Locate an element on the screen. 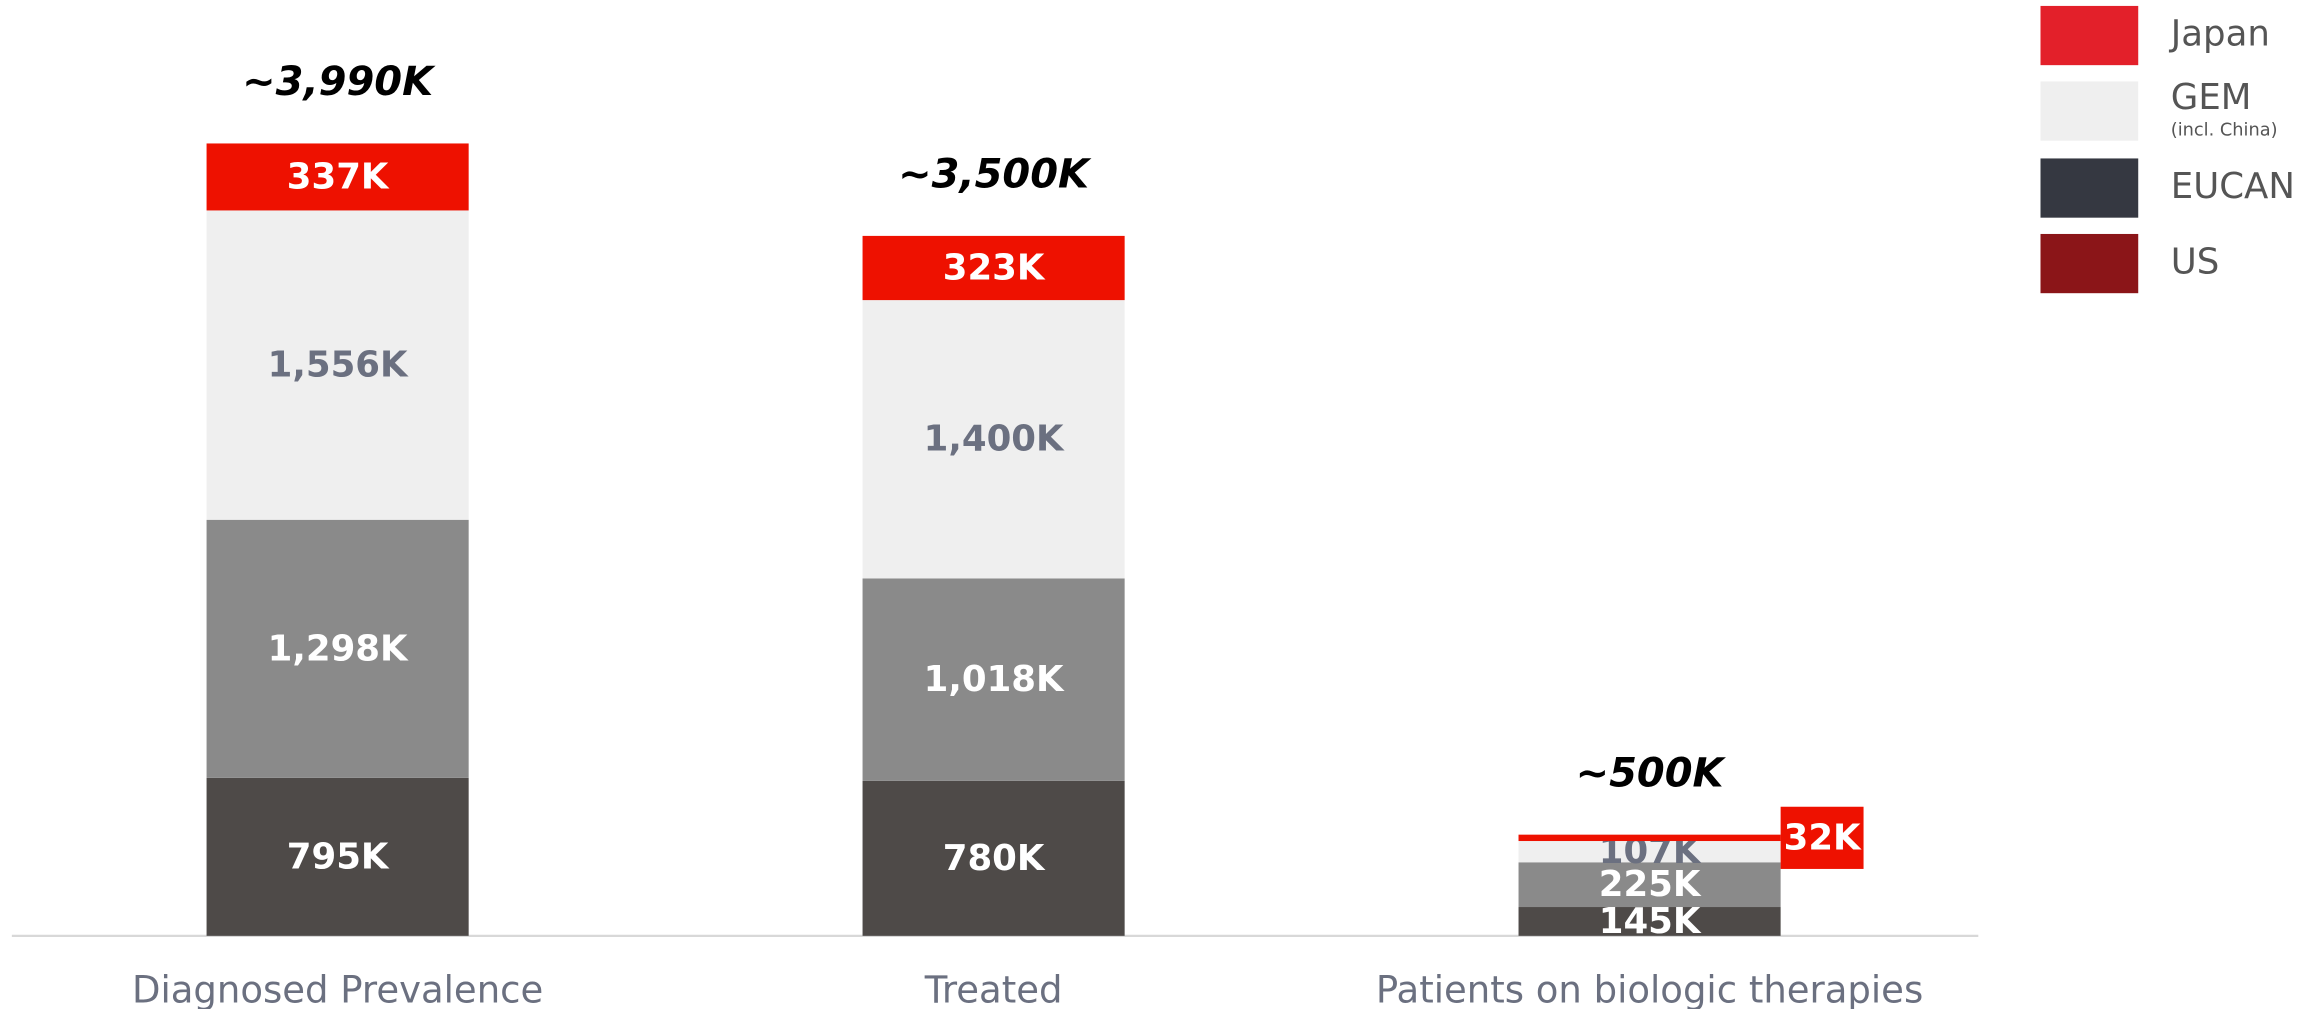 The image size is (2310, 1009). value-label: 1,556K is located at coordinates (338, 365).